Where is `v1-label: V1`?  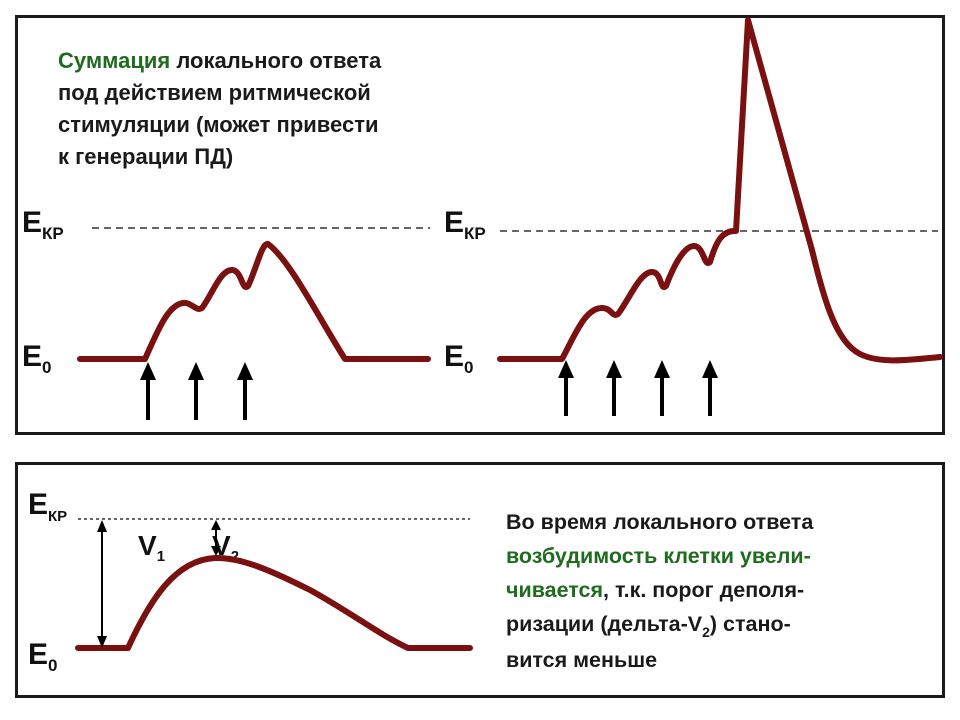 v1-label: V1 is located at coordinates (152, 548).